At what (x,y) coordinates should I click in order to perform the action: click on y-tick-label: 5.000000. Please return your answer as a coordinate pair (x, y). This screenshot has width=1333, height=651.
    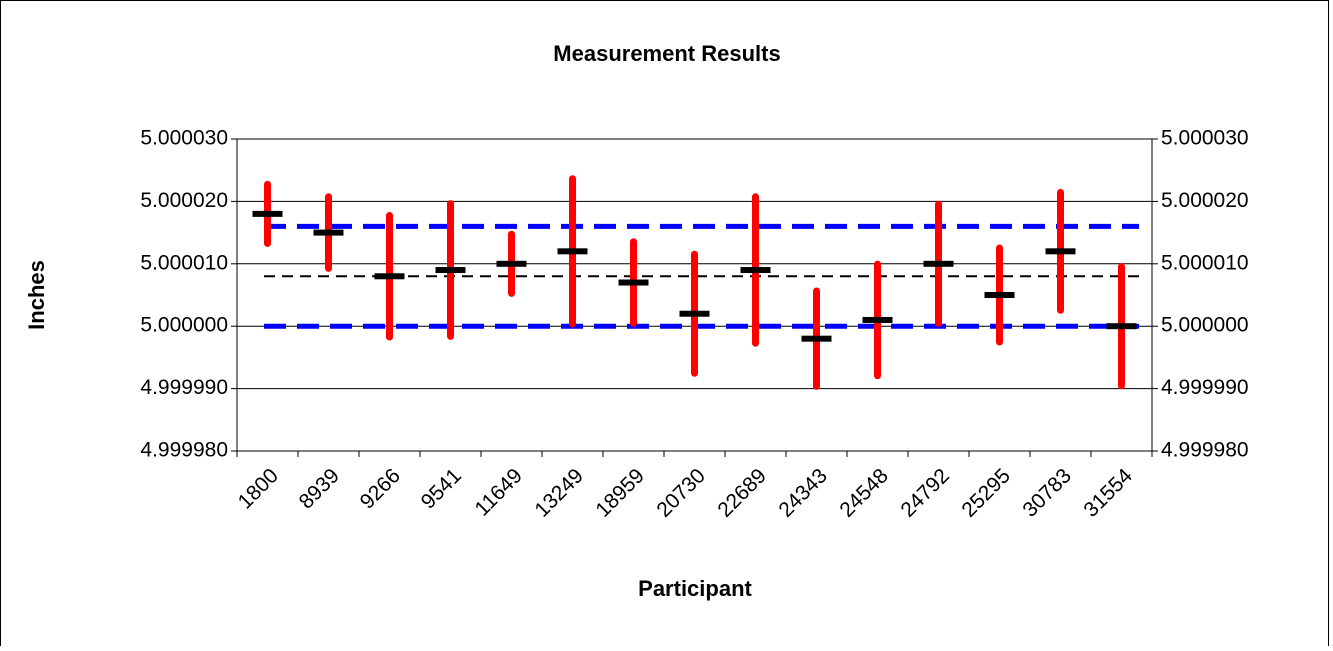
    Looking at the image, I should click on (184, 325).